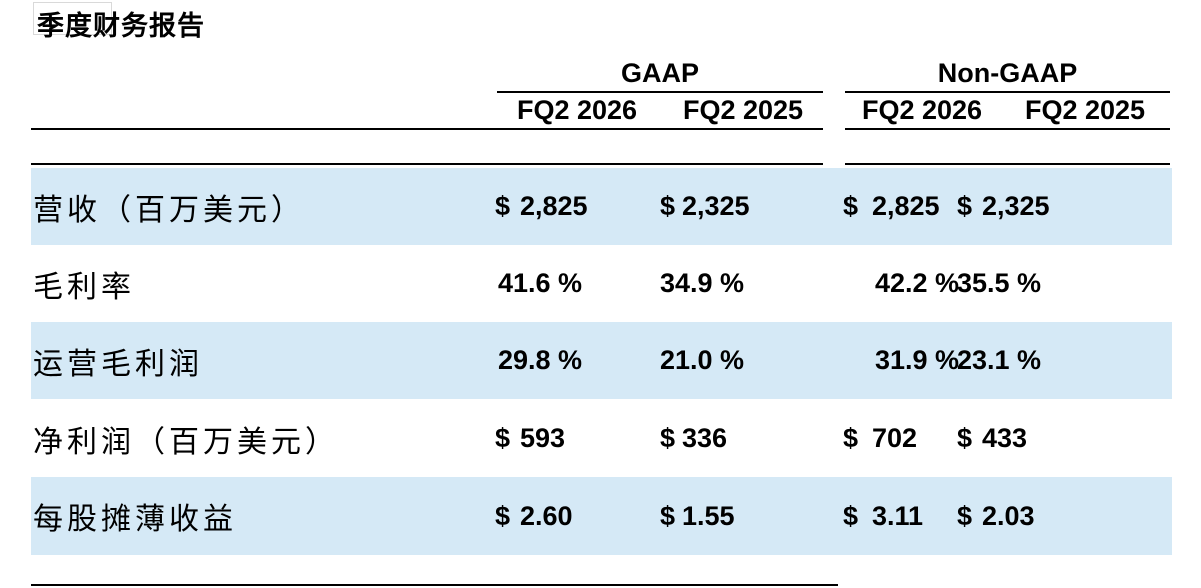 This screenshot has height=588, width=1201. What do you see at coordinates (898, 515) in the screenshot?
I see `cell-value: 3.11` at bounding box center [898, 515].